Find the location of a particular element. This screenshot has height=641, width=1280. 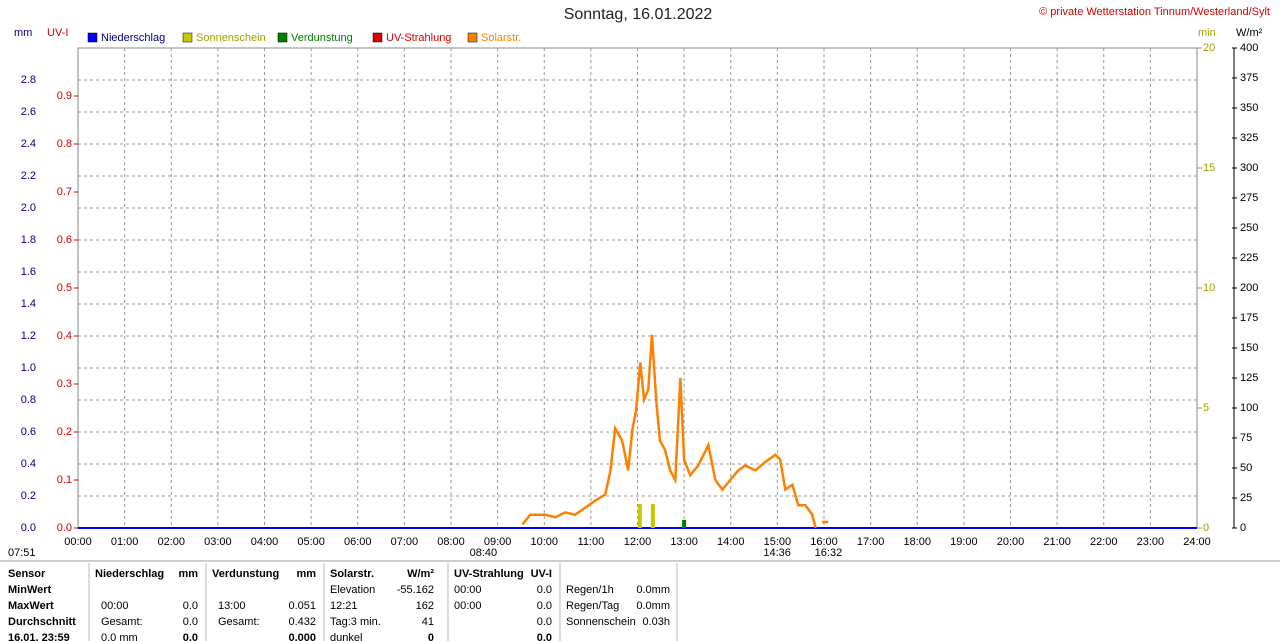

uv-tick-label: 0.8 is located at coordinates (64, 144).